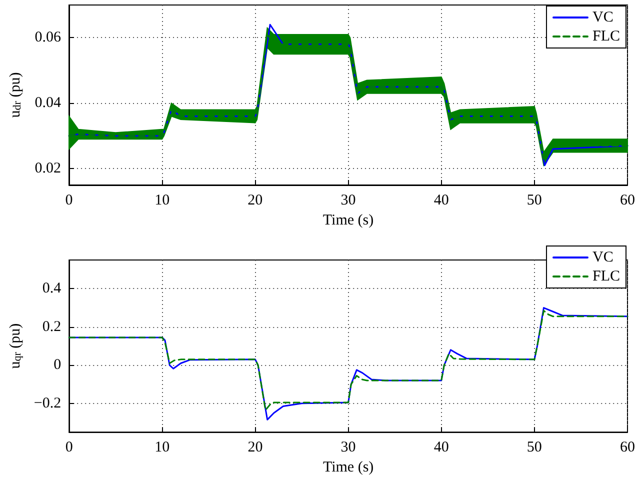  What do you see at coordinates (48, 38) in the screenshot?
I see `y-tick-label: 0.06` at bounding box center [48, 38].